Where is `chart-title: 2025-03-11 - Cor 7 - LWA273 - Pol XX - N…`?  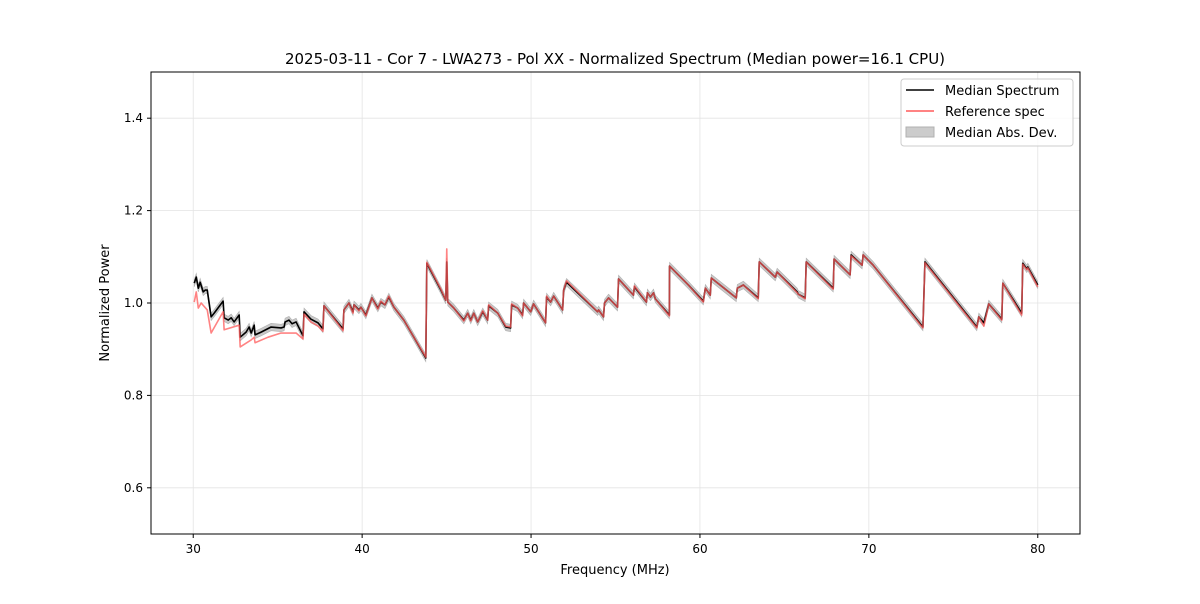
chart-title: 2025-03-11 - Cor 7 - LWA273 - Pol XX - N… is located at coordinates (615, 59).